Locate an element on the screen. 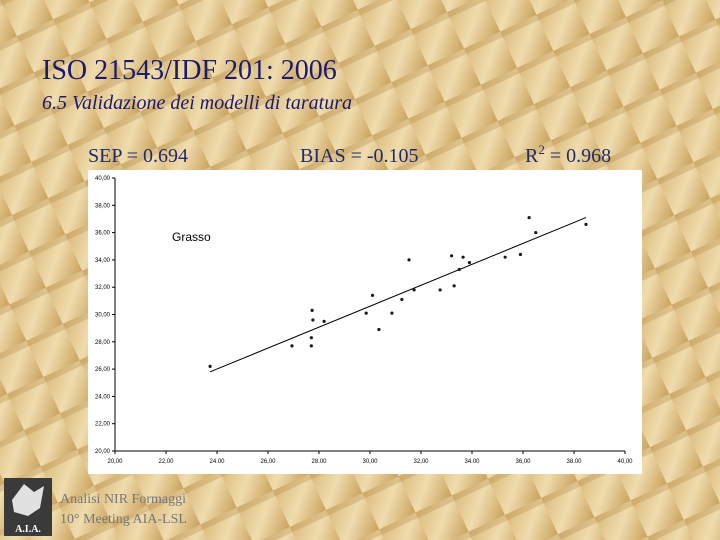 The width and height of the screenshot is (720, 540). stat-sep: SEP = 0.694 is located at coordinates (138, 156).